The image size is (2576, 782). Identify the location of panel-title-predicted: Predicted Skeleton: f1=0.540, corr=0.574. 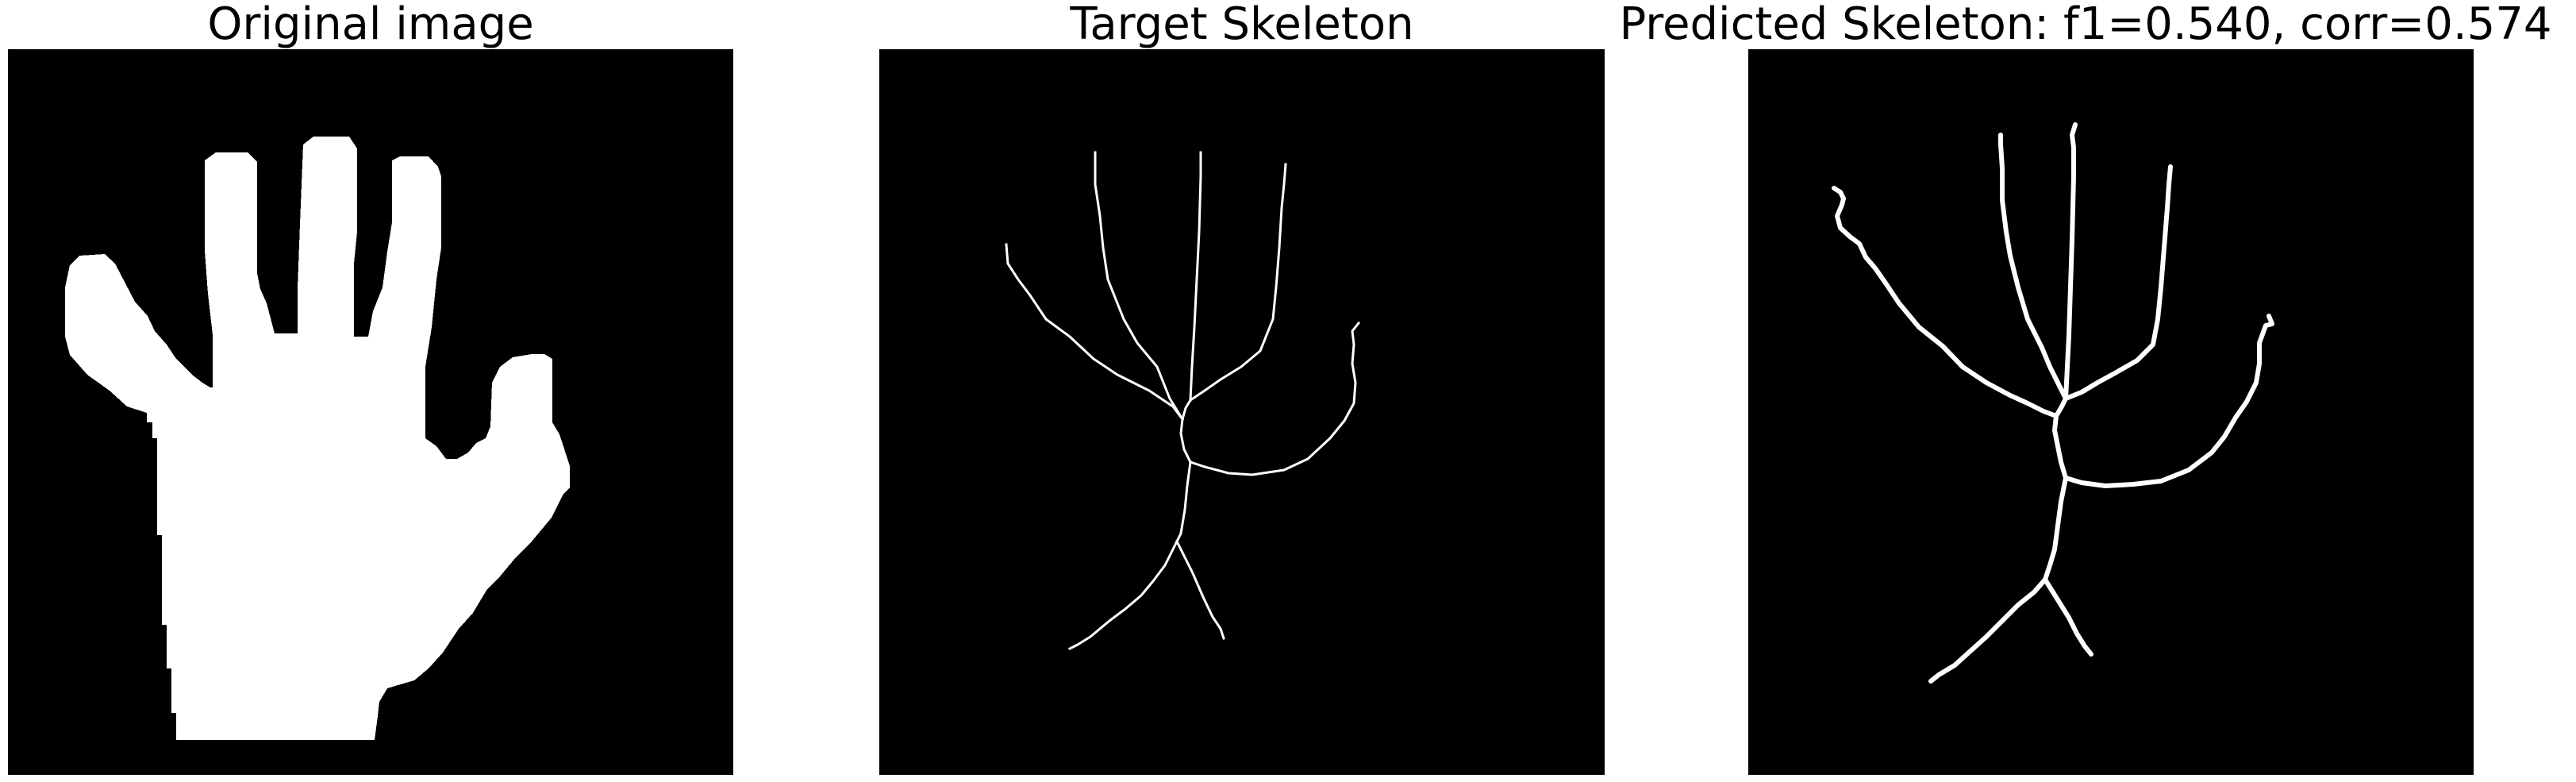
(2085, 25).